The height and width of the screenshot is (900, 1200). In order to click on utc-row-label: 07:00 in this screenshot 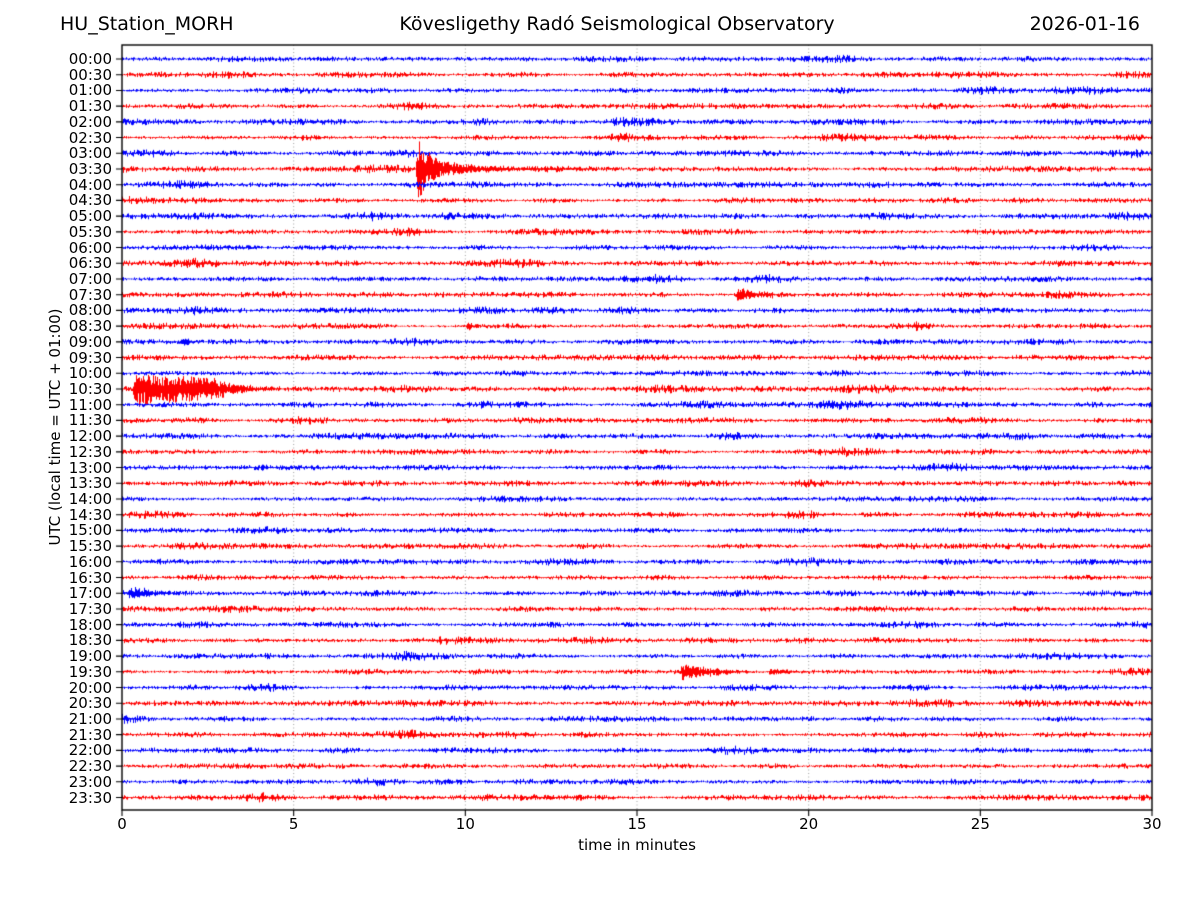, I will do `click(90, 278)`.